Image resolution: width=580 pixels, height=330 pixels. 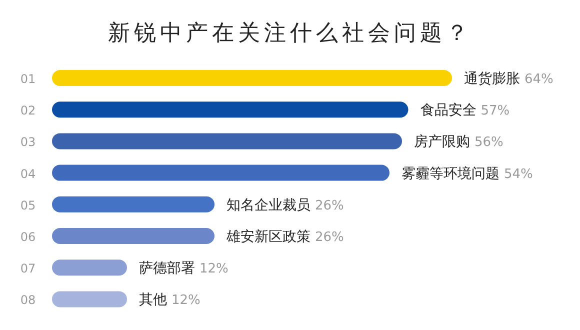 What do you see at coordinates (285, 237) in the screenshot?
I see `data-label: 雄安新区政策 26%` at bounding box center [285, 237].